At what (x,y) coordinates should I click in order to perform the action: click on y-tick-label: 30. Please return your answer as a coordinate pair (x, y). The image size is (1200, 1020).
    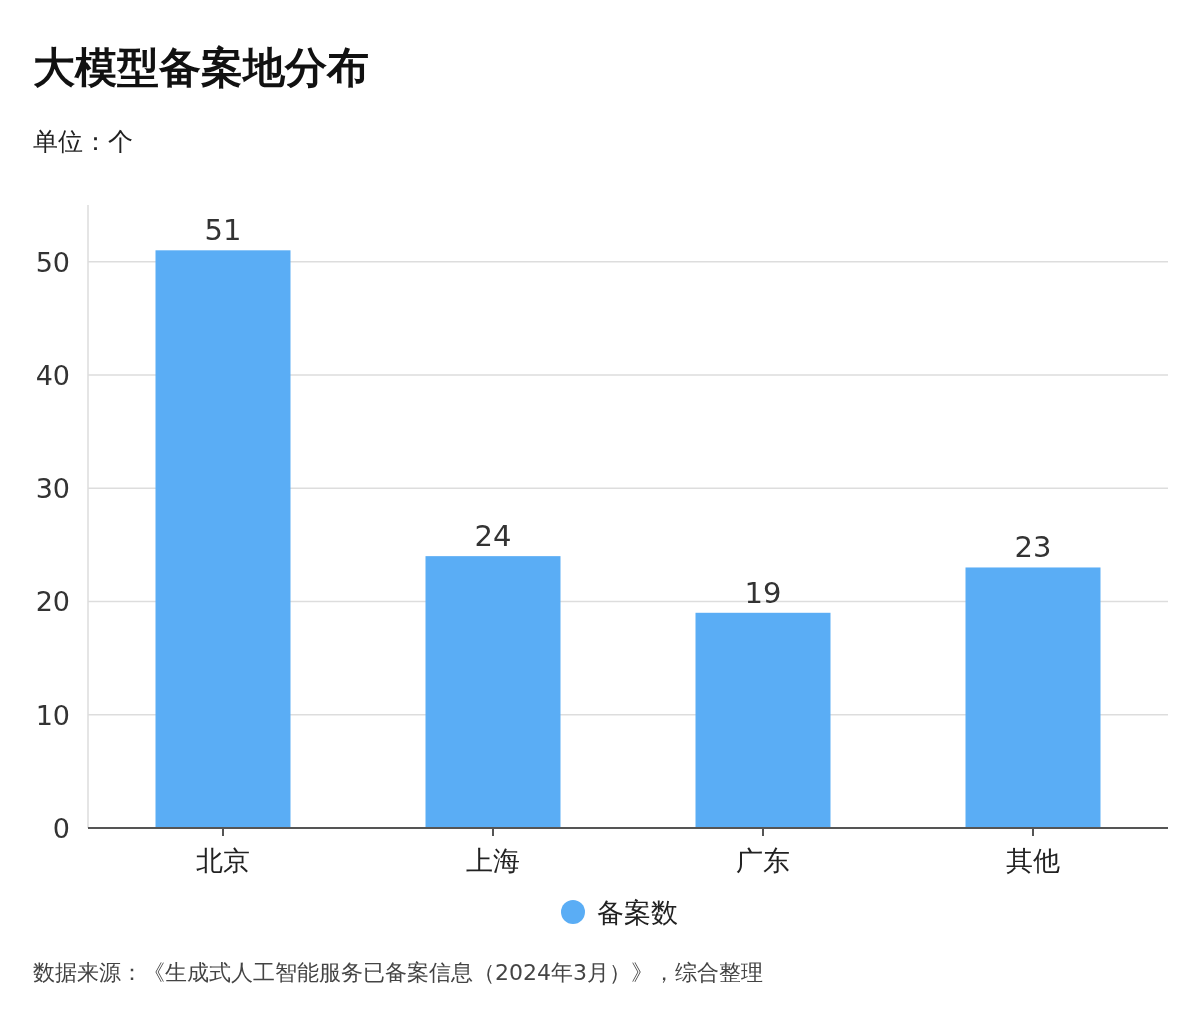
    Looking at the image, I should click on (52, 489).